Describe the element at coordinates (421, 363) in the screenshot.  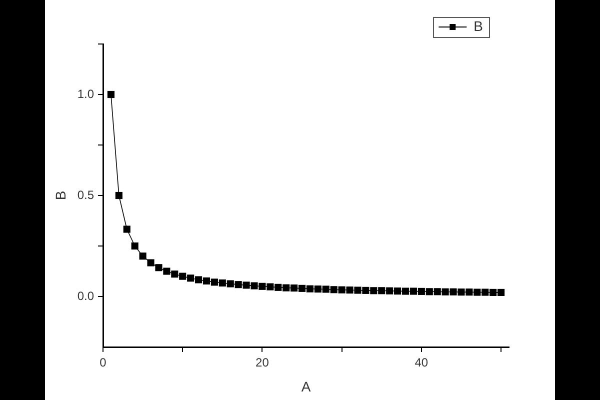
I see `x-tick-label: 40` at that location.